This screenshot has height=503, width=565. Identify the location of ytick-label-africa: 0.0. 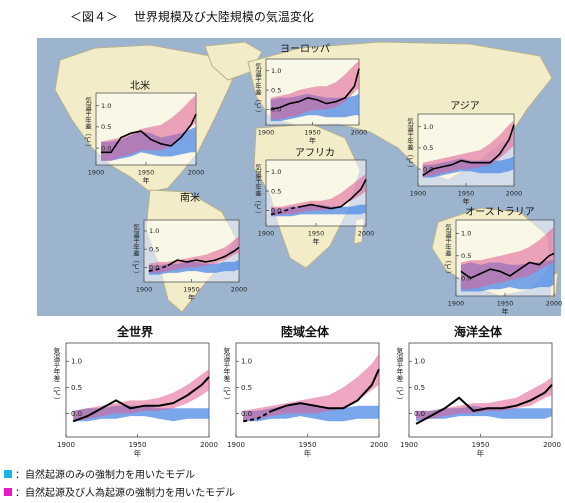
(276, 211).